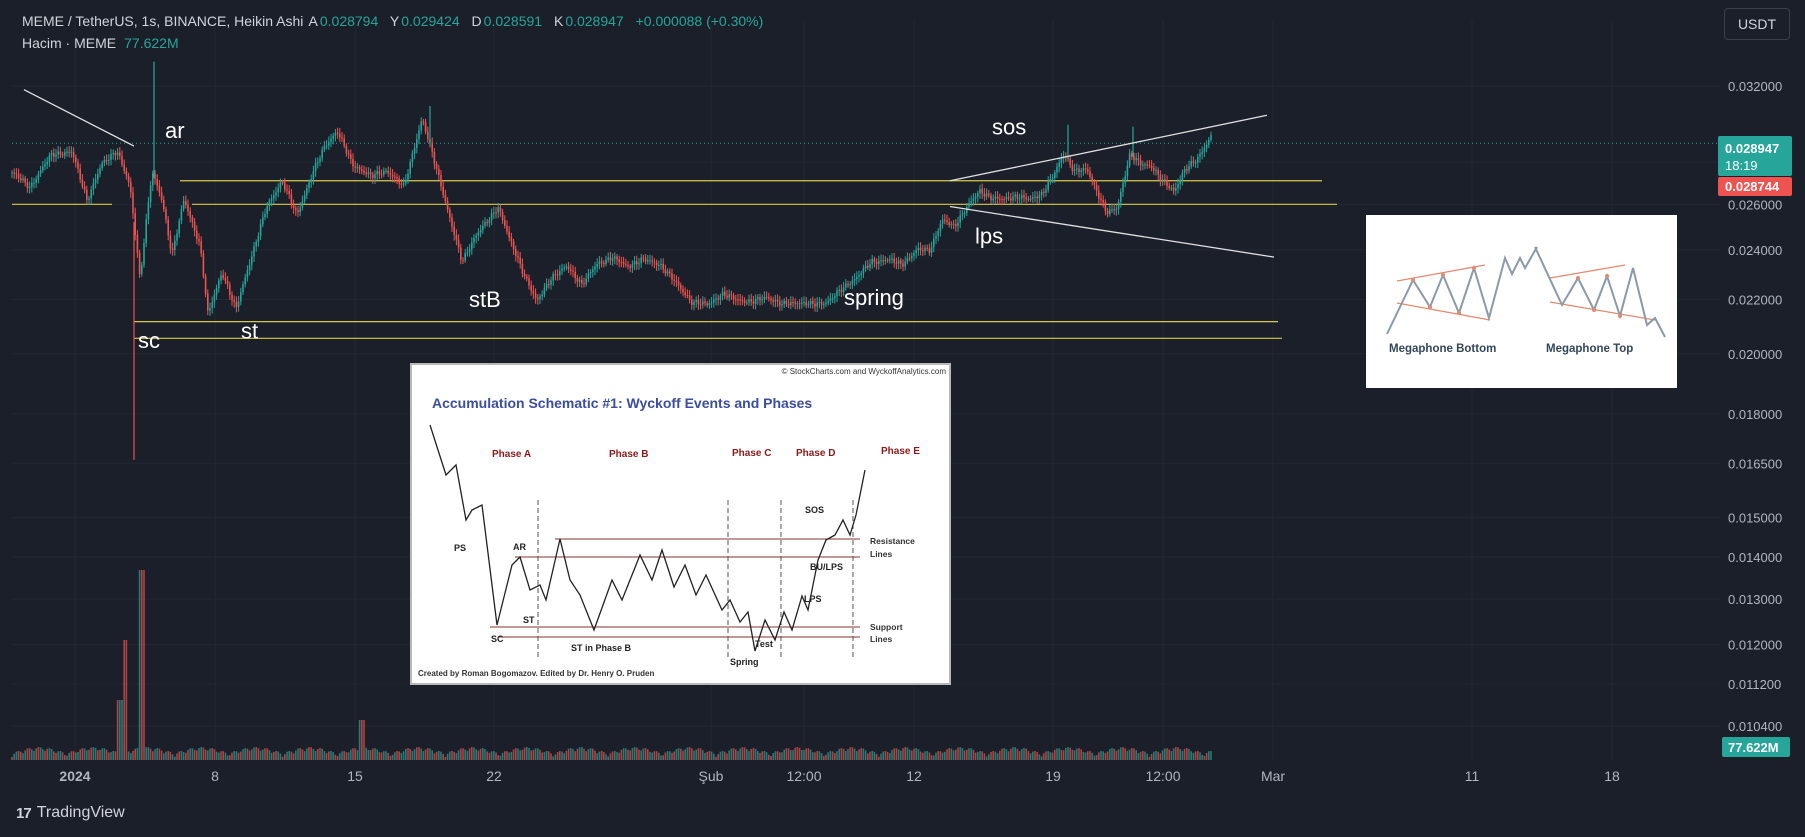 Image resolution: width=1805 pixels, height=837 pixels. Describe the element at coordinates (839, 776) in the screenshot. I see `time-axis: 2024 8 15 22 Şub 12:00 12 19 12:00 Mar 11 18` at that location.